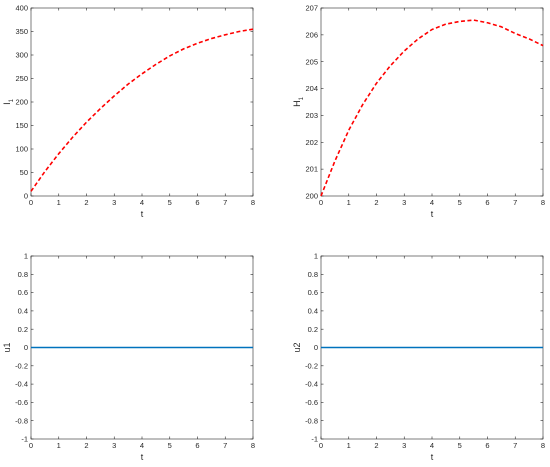 This screenshot has width=550, height=467. Describe the element at coordinates (311, 61) in the screenshot. I see `y-tick-label: 205` at that location.